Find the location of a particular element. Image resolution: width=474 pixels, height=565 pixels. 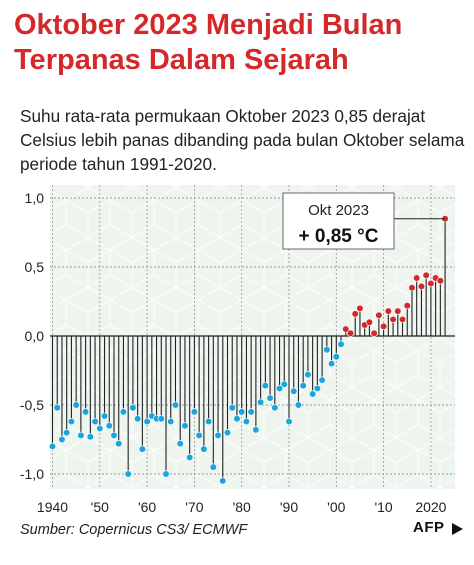

afp-logo: AFP is located at coordinates (429, 527).